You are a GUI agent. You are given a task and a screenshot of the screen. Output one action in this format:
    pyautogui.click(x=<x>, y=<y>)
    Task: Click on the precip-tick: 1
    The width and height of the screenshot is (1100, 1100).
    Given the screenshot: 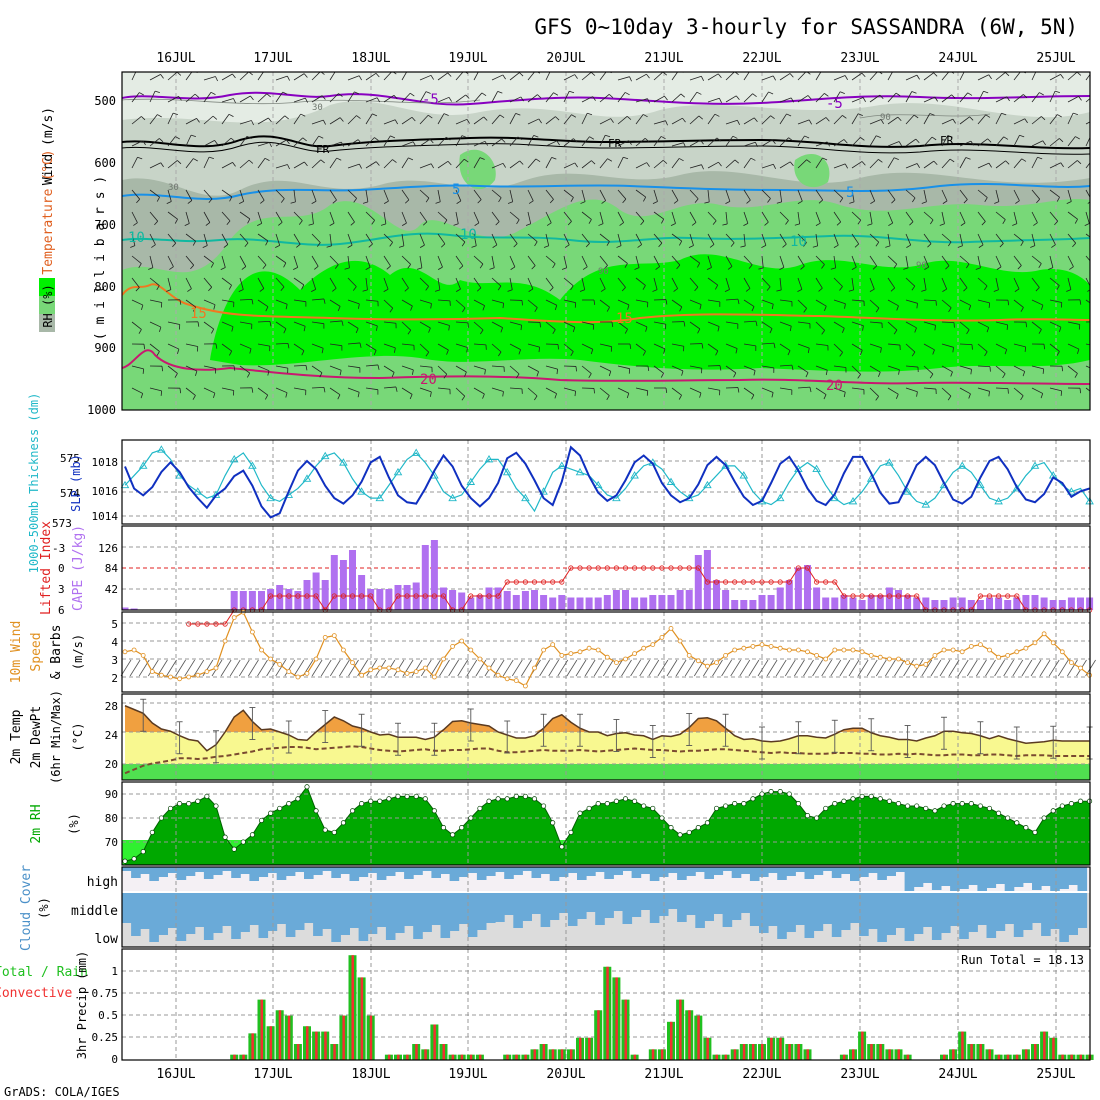 What is the action you would take?
    pyautogui.click(x=114, y=971)
    